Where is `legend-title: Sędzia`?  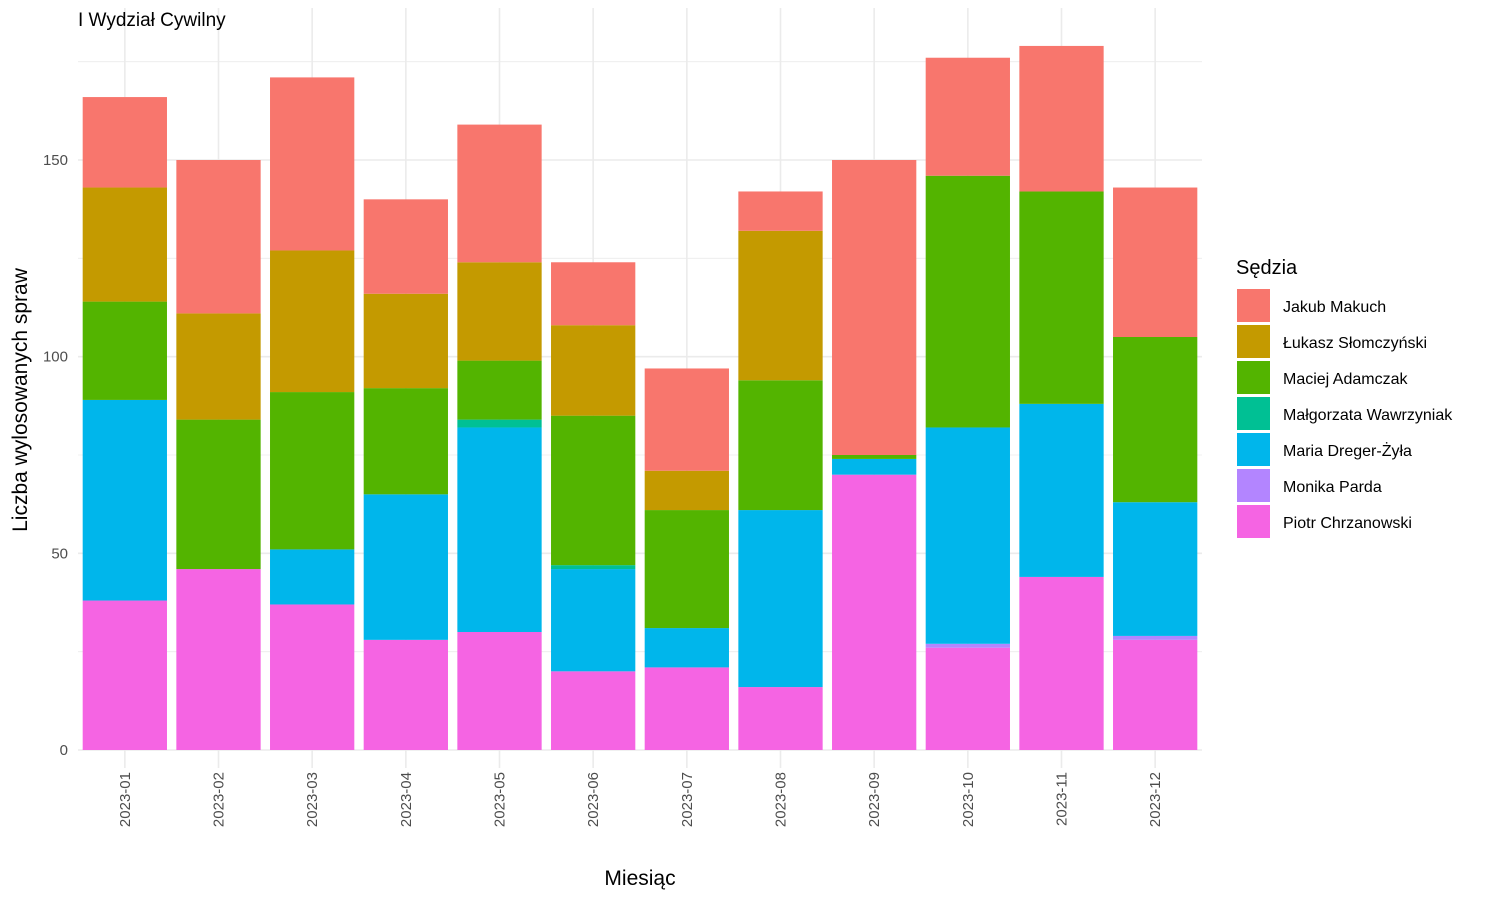
legend-title: Sędzia is located at coordinates (1267, 268).